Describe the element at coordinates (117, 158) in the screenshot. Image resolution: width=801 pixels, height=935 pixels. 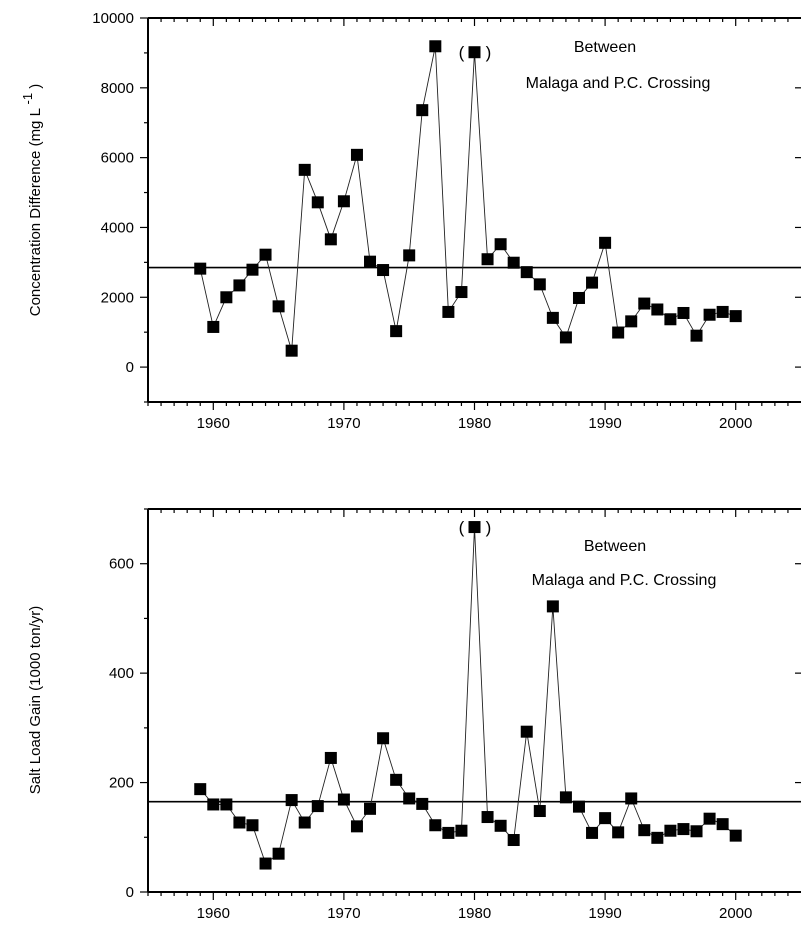
I see `y-tick-label: 6000` at that location.